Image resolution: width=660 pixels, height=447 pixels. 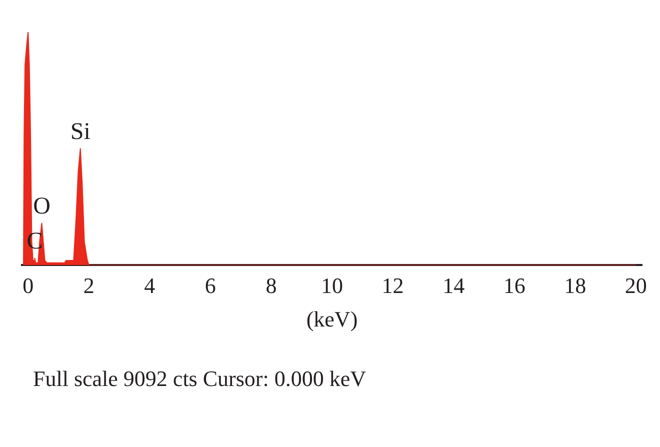 What do you see at coordinates (150, 285) in the screenshot?
I see `x-tick-label: 4` at bounding box center [150, 285].